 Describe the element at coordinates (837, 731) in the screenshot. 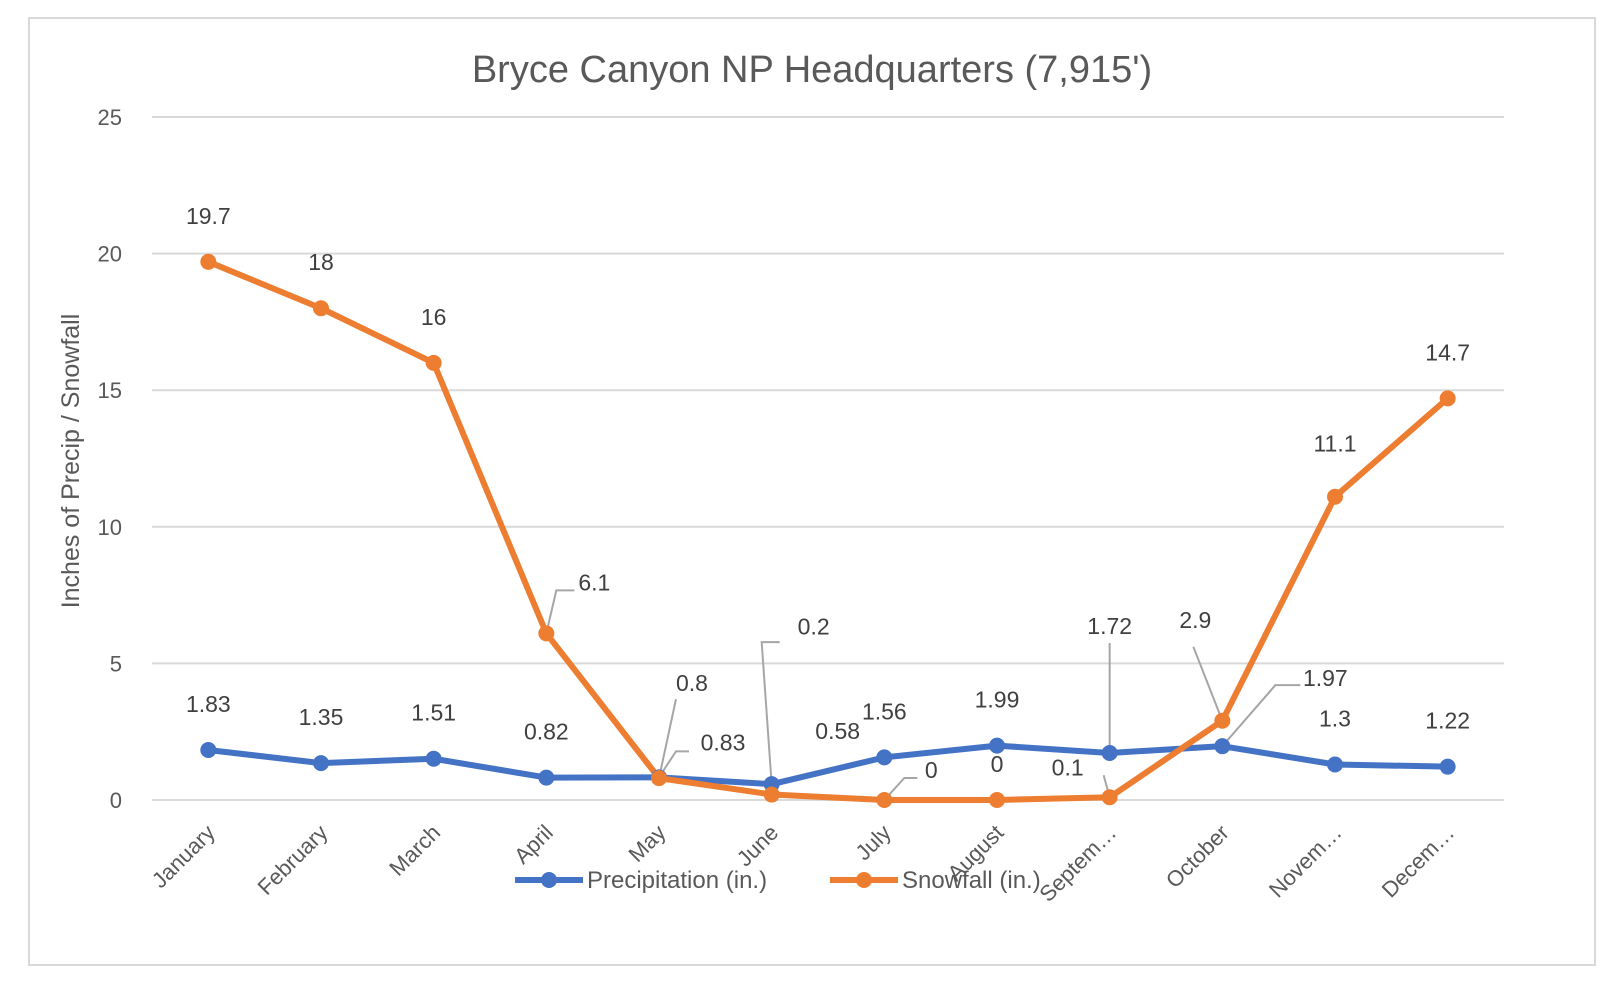

I see `data-label: 0.58` at that location.